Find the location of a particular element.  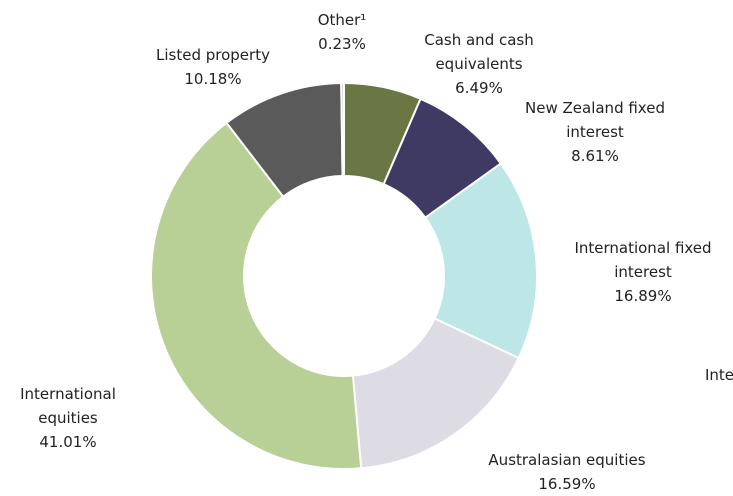

slice-label: Cash and cash equivalents 6.49% is located at coordinates (479, 64).